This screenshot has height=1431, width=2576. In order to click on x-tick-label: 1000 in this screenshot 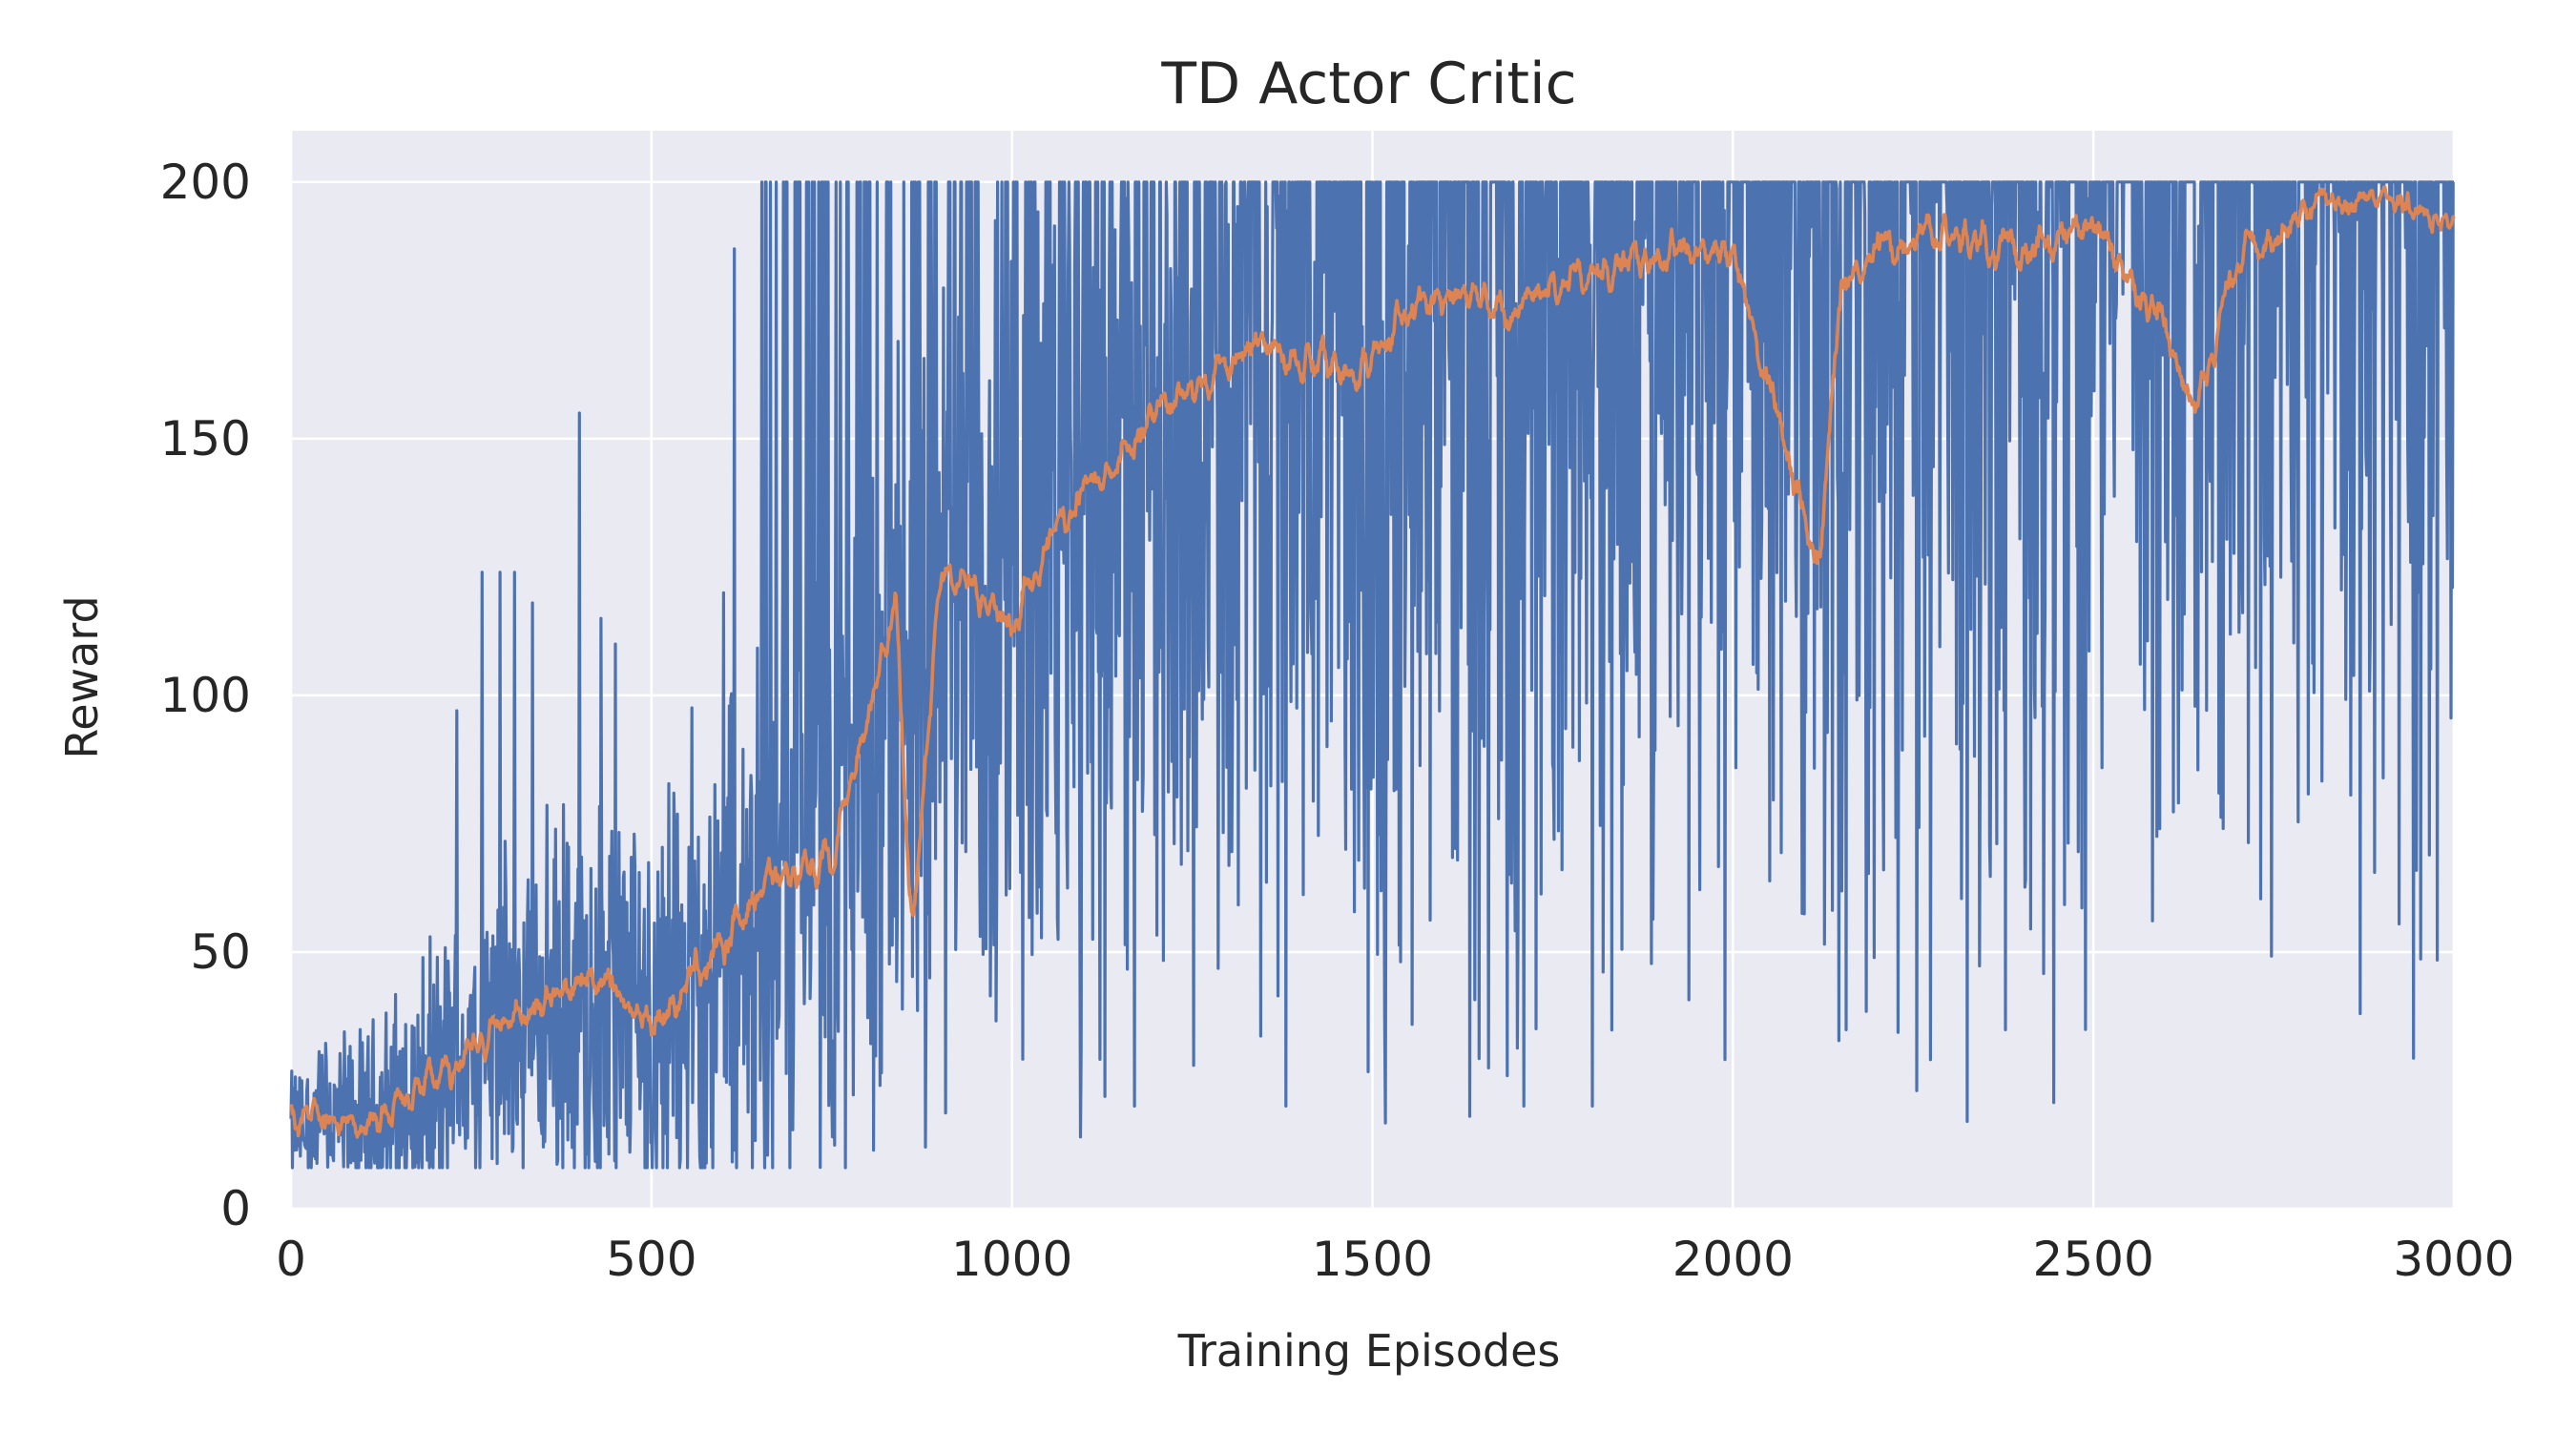, I will do `click(1011, 1259)`.